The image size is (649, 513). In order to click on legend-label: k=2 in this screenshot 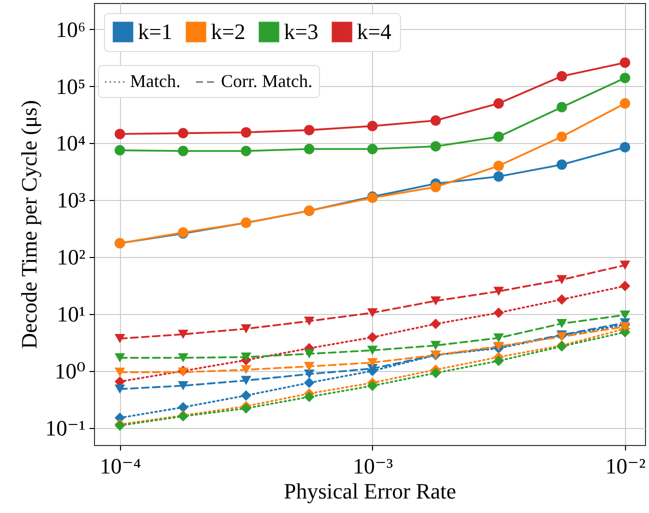, I will do `click(228, 31)`.